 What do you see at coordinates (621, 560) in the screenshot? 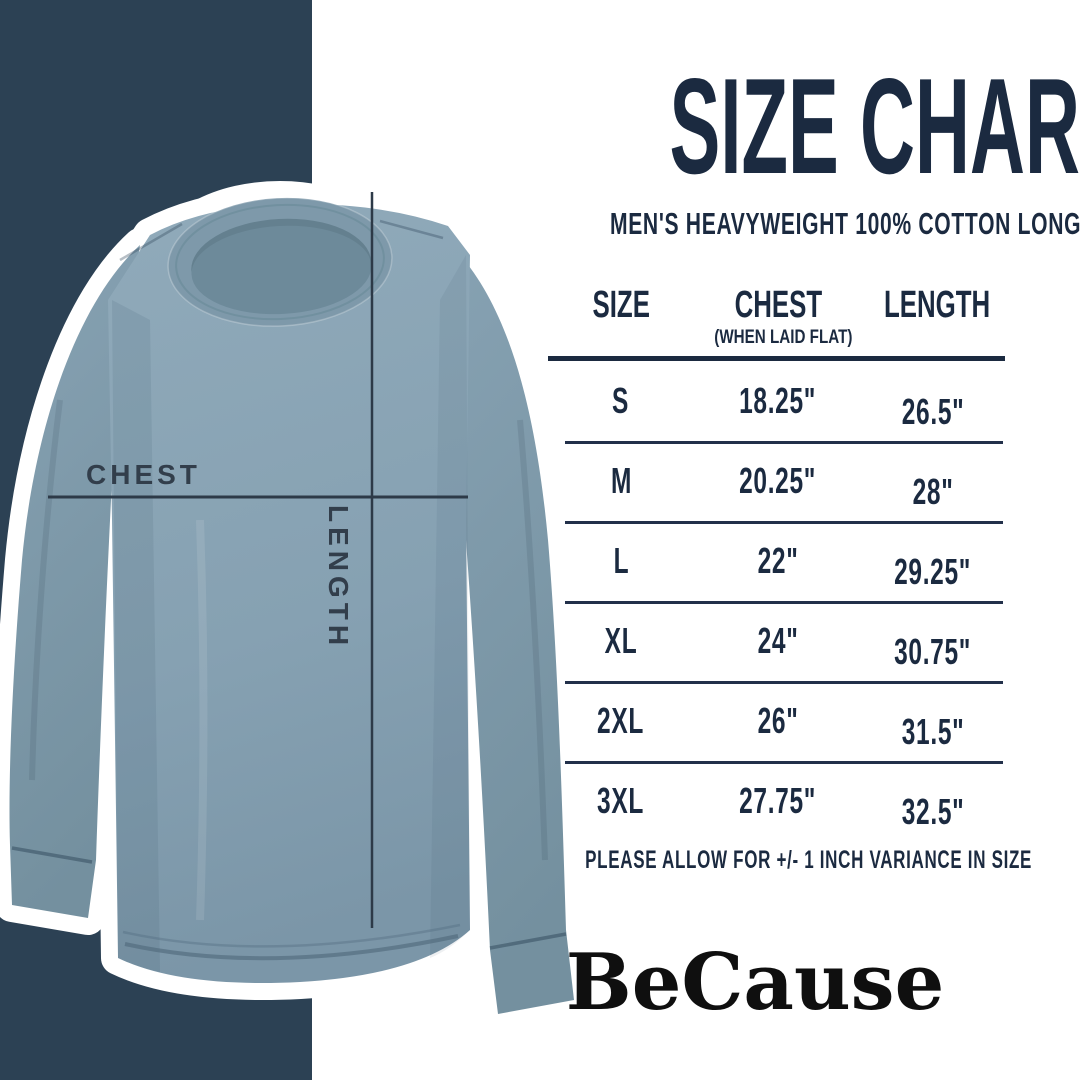
I see `size-value: L` at bounding box center [621, 560].